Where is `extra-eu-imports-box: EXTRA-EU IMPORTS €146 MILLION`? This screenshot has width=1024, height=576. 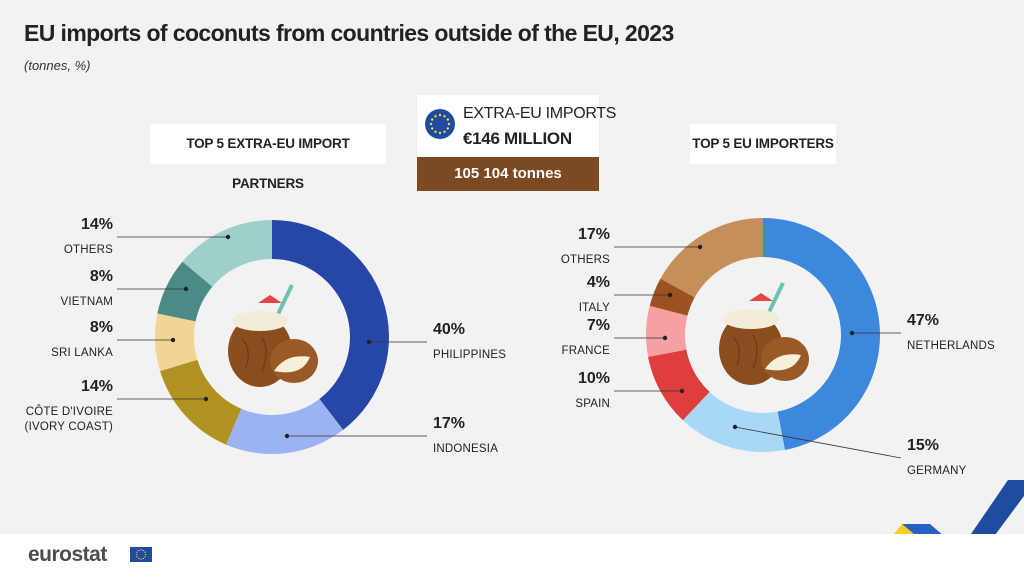 extra-eu-imports-box: EXTRA-EU IMPORTS €146 MILLION is located at coordinates (516, 126).